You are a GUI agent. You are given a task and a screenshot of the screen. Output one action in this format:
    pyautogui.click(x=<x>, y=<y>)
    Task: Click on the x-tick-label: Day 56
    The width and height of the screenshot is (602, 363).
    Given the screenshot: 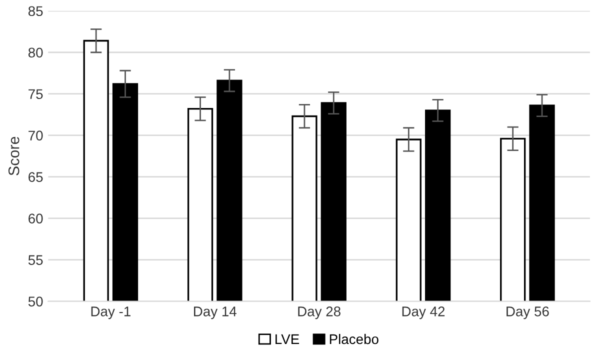 What is the action you would take?
    pyautogui.click(x=527, y=313)
    